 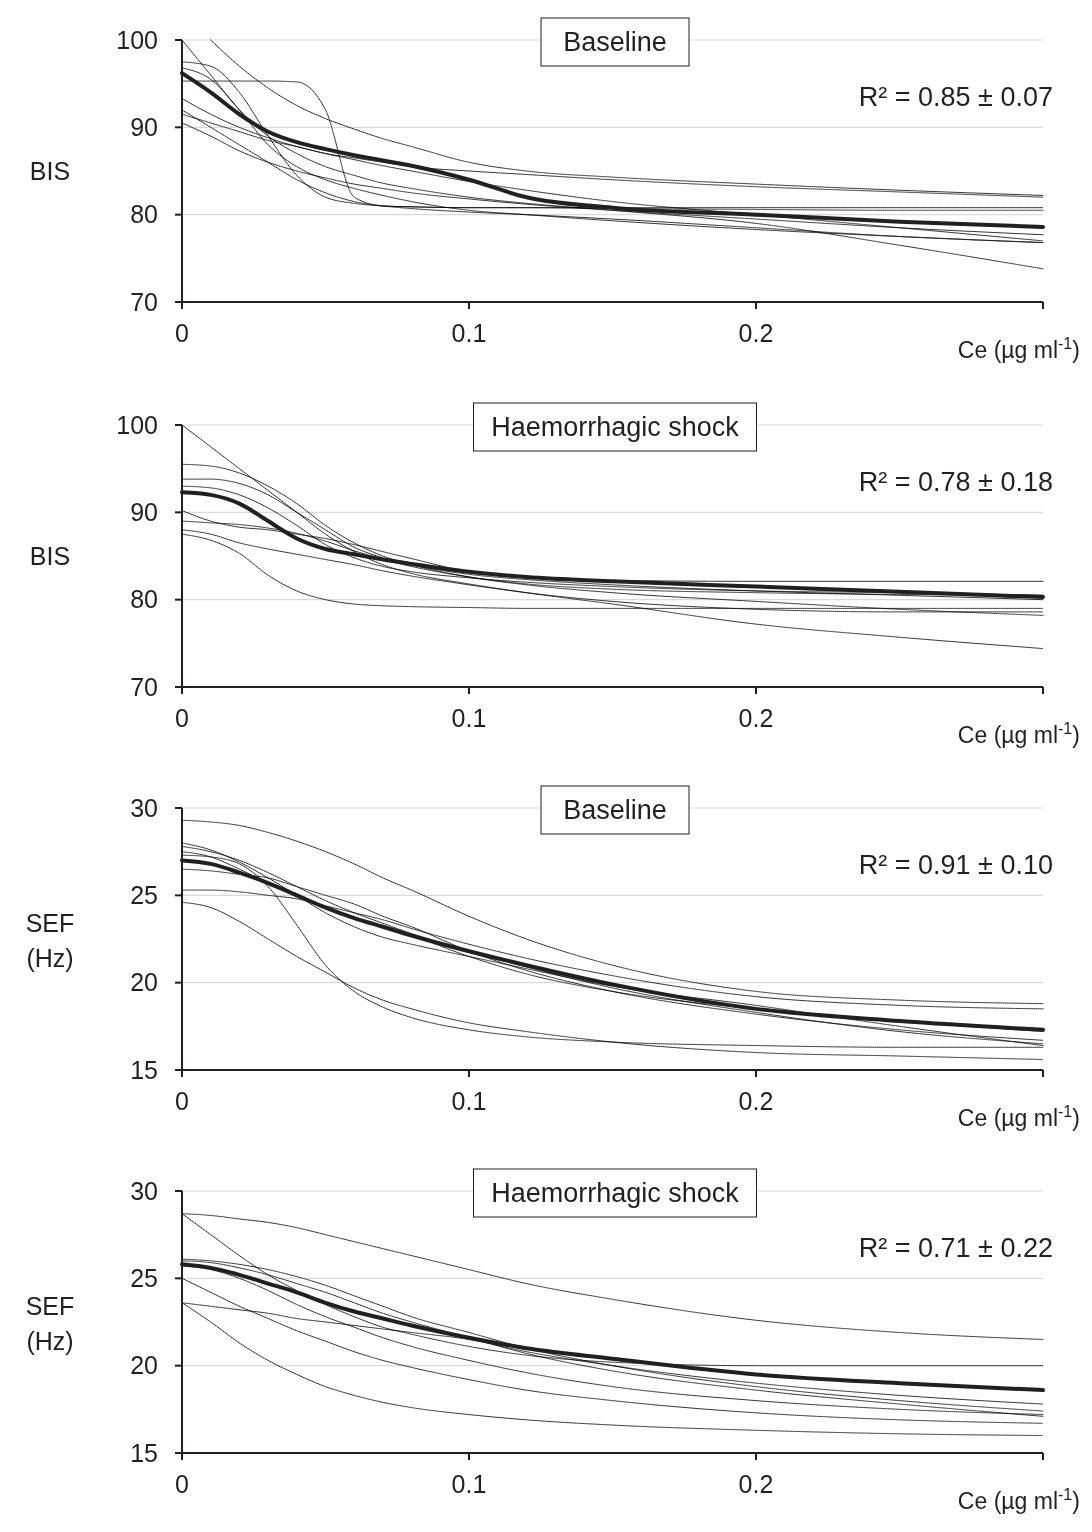 I want to click on annotation: R² = 0.78 ± 0.18, so click(x=955, y=482).